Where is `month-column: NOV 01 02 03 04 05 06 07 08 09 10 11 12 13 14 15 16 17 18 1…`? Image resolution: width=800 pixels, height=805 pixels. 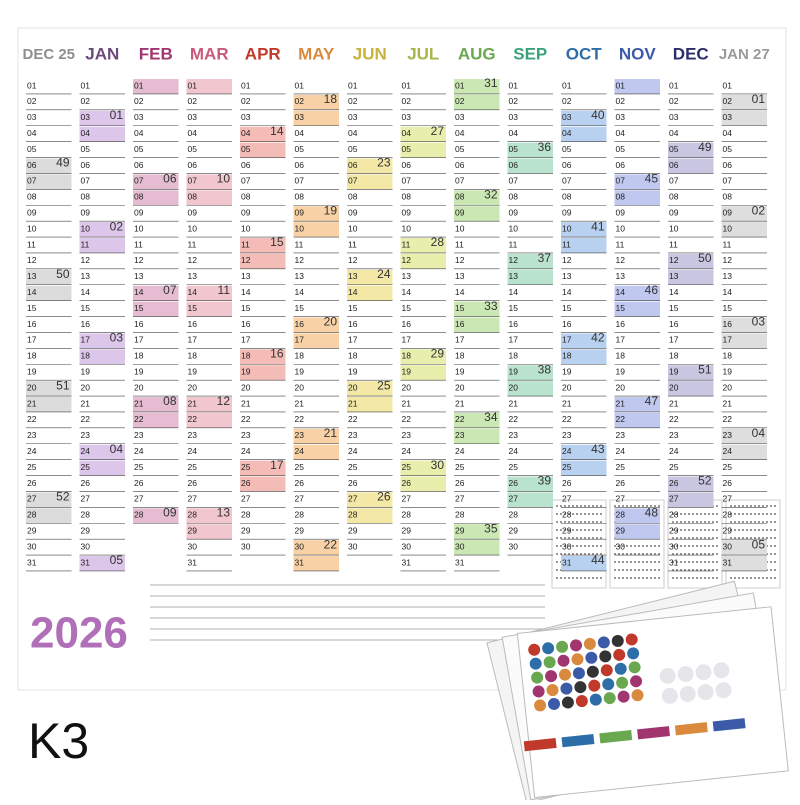 month-column: NOV 01 02 03 04 05 06 07 08 09 10 11 12 13 14 15 16 17 18 1… is located at coordinates (637, 300).